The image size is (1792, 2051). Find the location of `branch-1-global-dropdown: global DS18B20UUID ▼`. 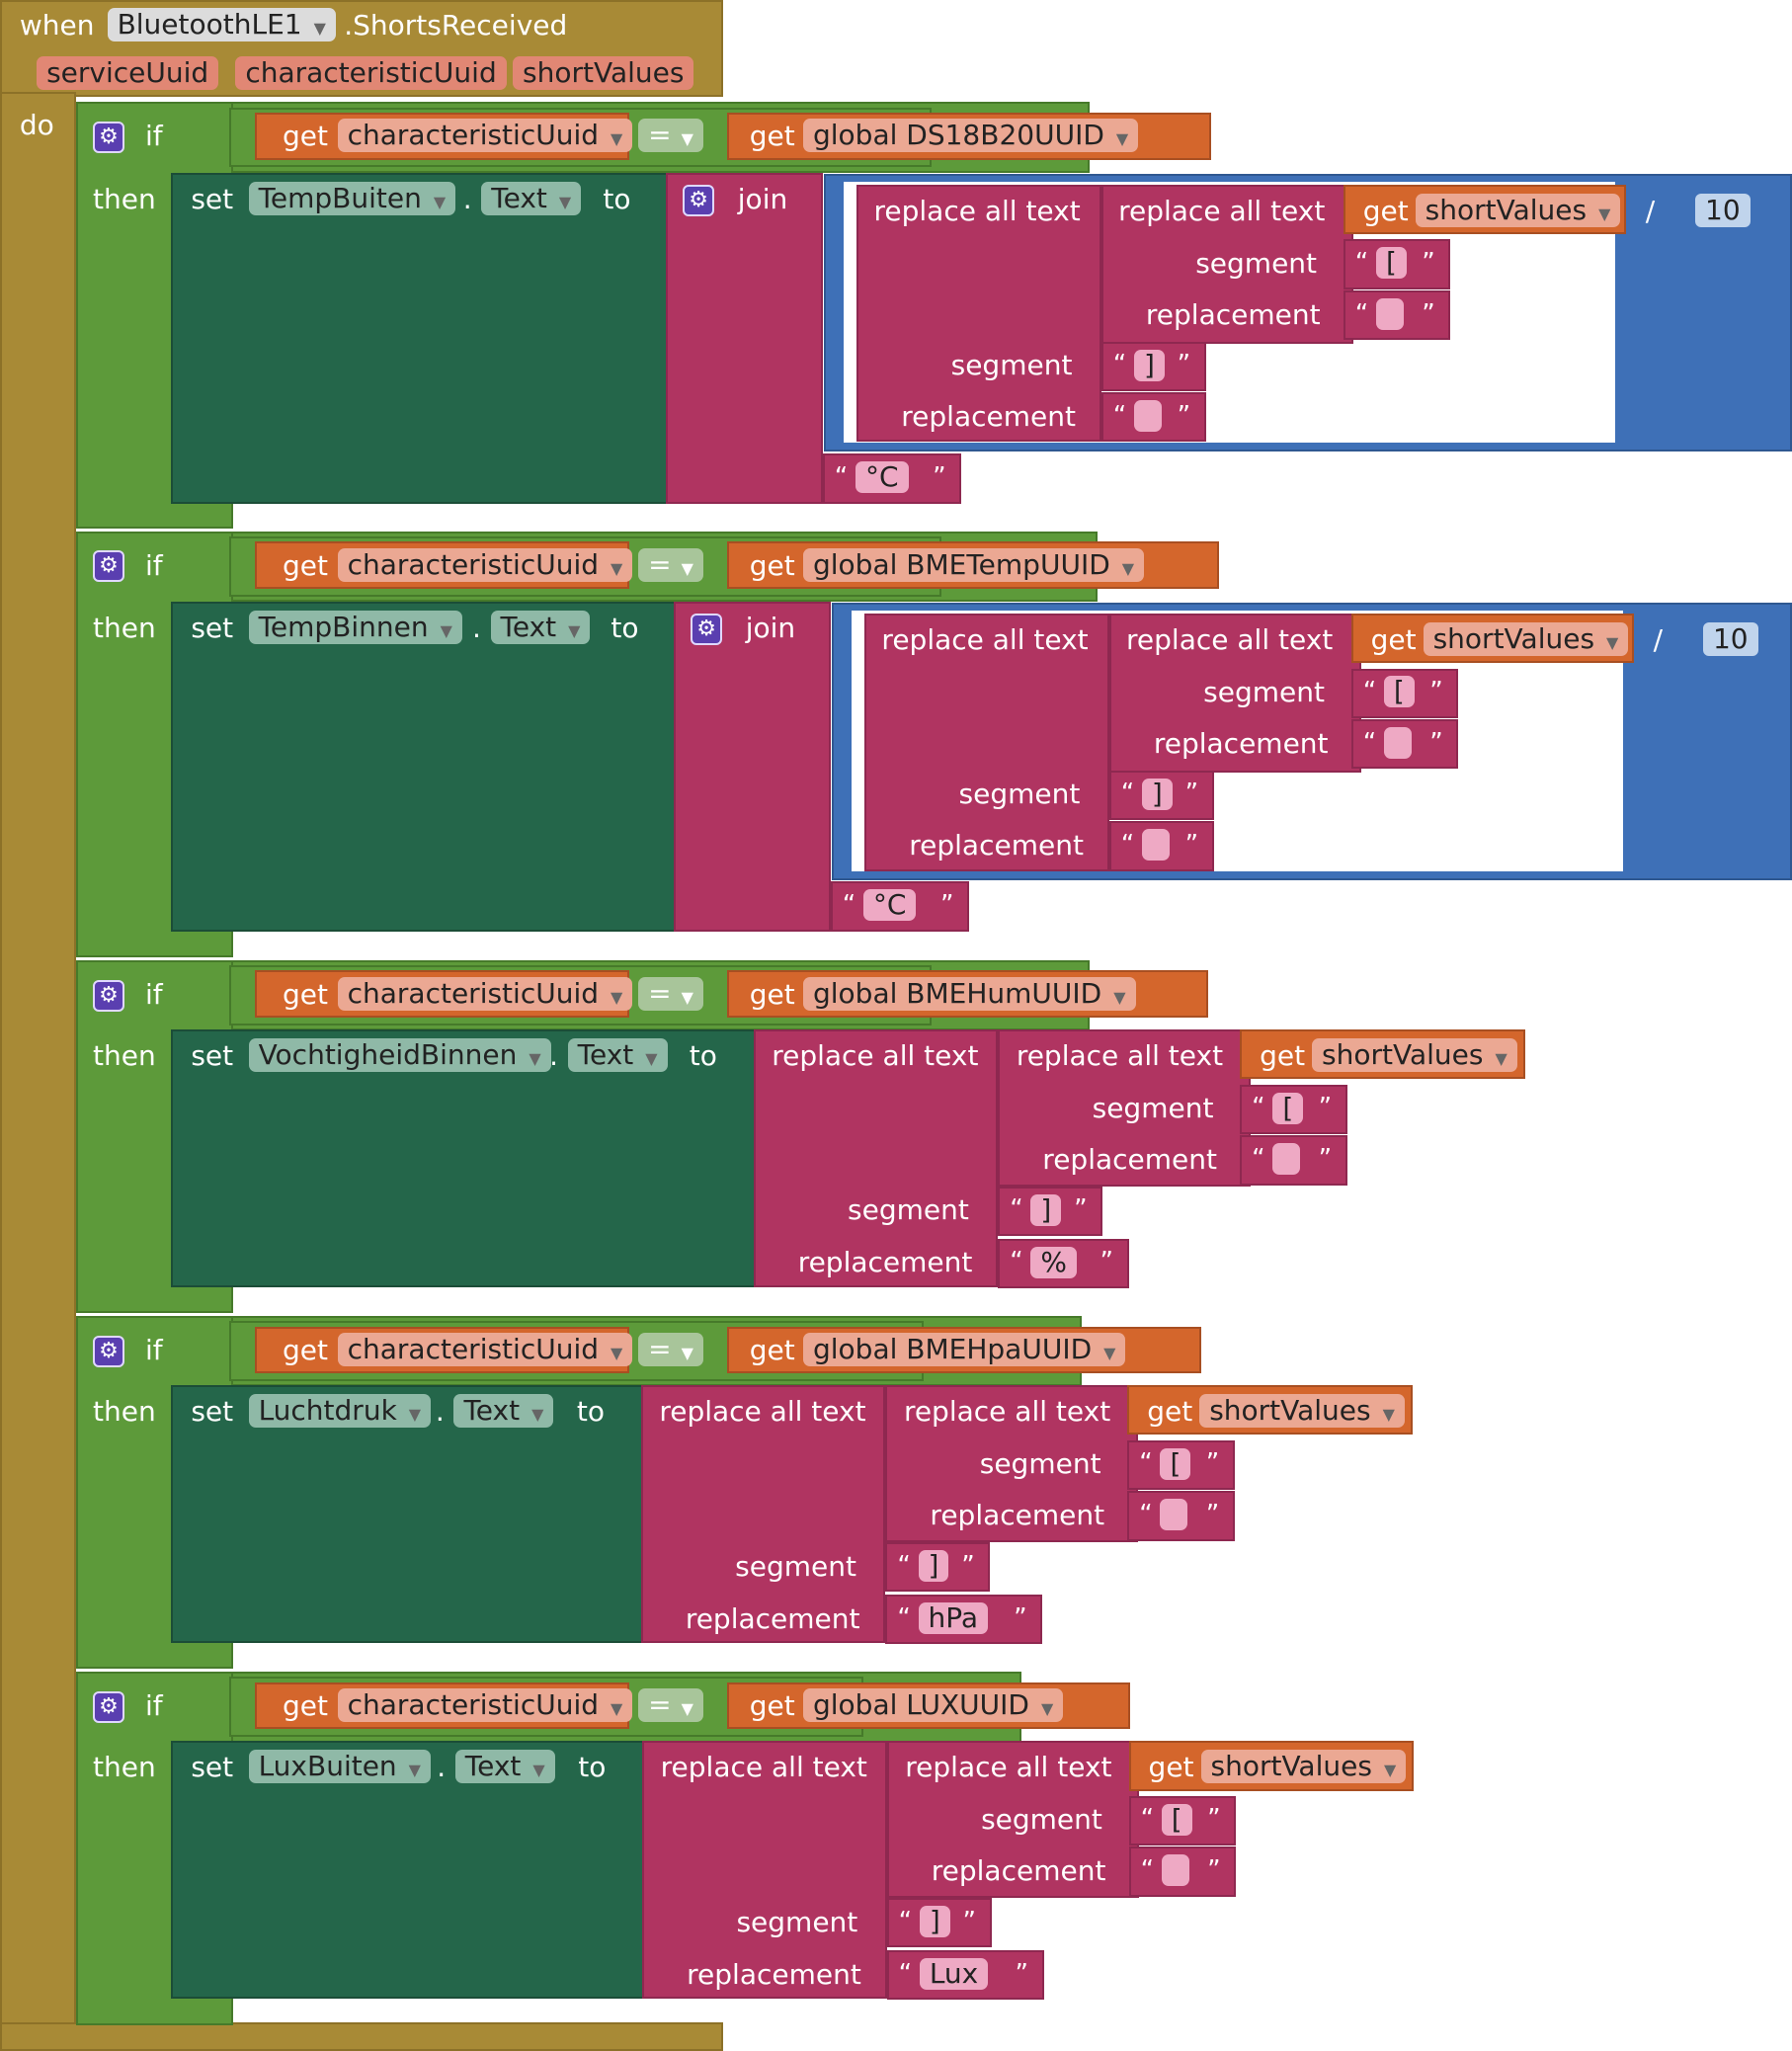

branch-1-global-dropdown: global DS18B20UUID ▼ is located at coordinates (970, 136).